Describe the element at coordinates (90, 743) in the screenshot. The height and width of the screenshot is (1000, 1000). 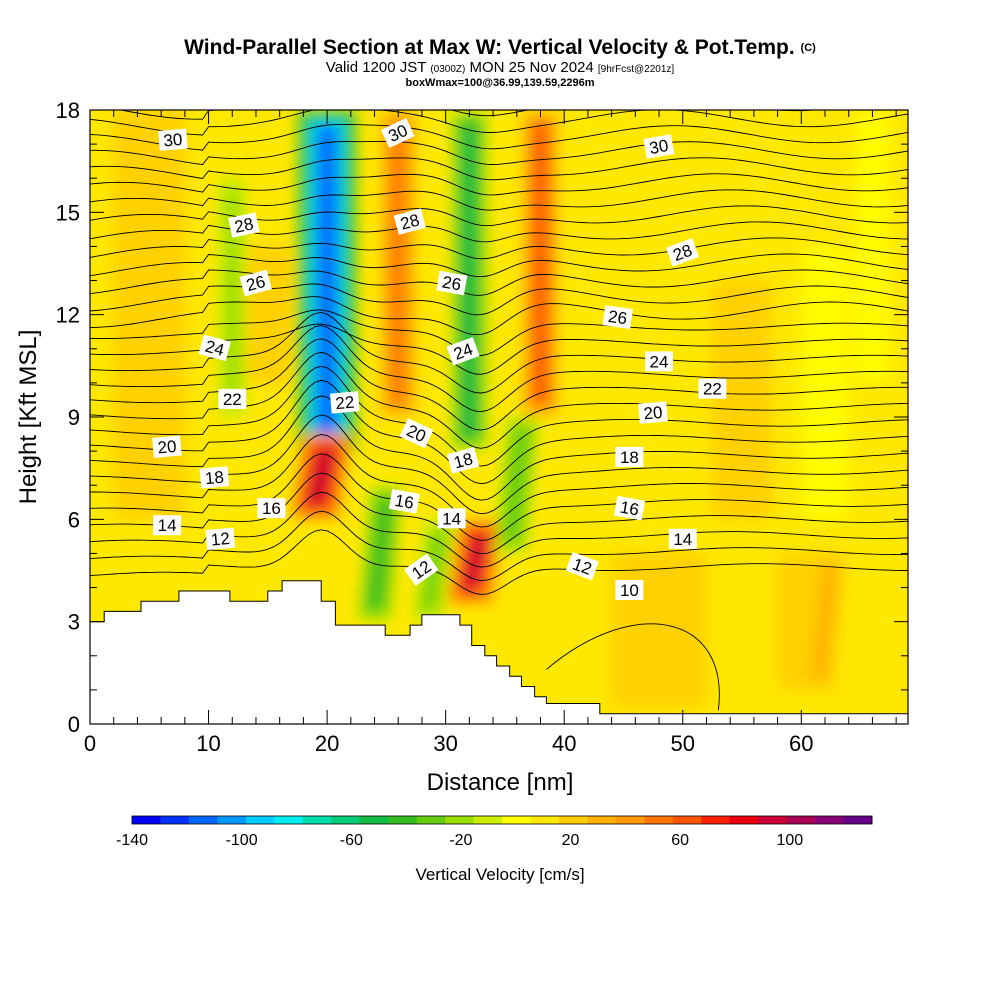
I see `x-tick-label: 0` at that location.